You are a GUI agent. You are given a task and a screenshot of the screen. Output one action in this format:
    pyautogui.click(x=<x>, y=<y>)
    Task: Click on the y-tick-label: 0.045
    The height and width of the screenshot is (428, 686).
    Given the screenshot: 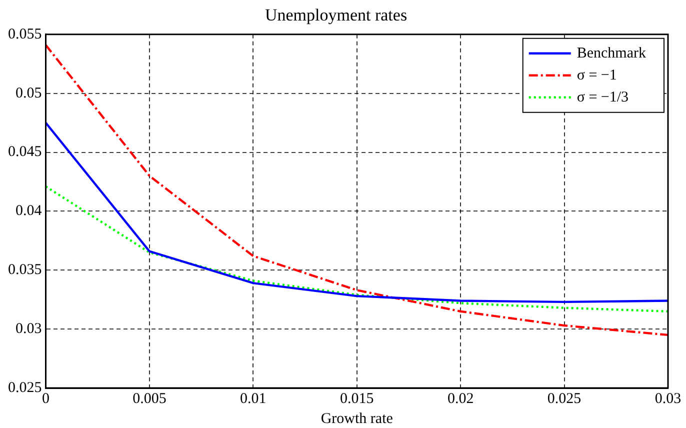 What is the action you would take?
    pyautogui.click(x=25, y=152)
    